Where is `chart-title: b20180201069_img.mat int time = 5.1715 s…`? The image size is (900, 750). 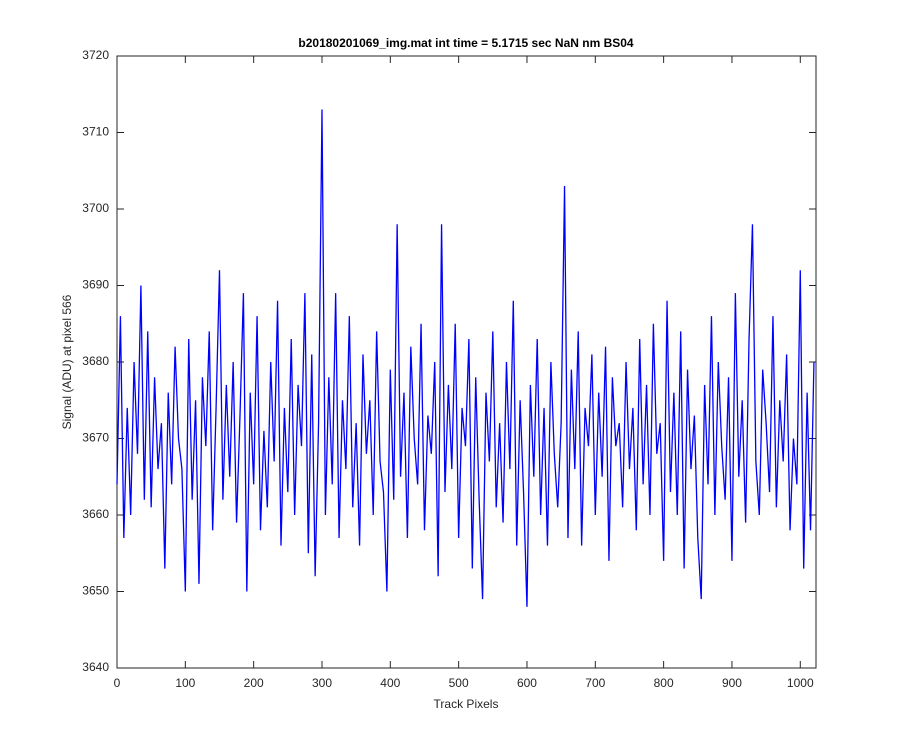 chart-title: b20180201069_img.mat int time = 5.1715 s… is located at coordinates (466, 43).